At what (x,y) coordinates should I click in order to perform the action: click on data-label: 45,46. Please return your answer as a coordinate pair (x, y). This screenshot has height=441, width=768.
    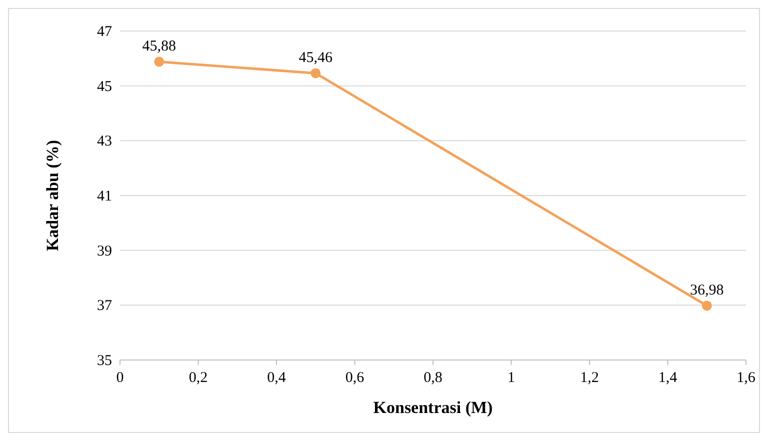
    Looking at the image, I should click on (315, 58).